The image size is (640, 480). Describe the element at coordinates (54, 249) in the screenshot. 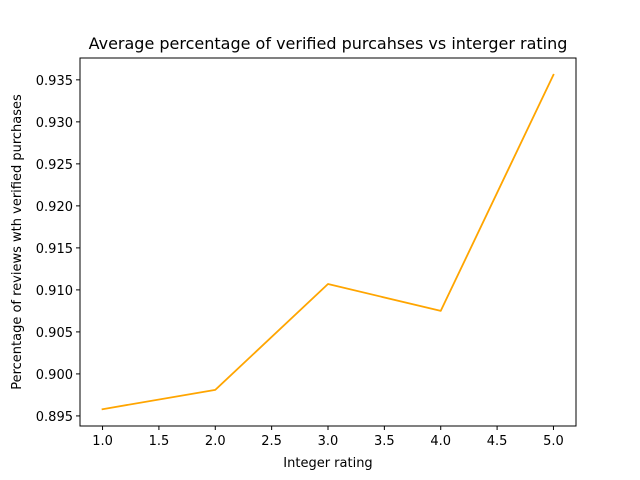

I see `y-tick-label: 0.915` at that location.